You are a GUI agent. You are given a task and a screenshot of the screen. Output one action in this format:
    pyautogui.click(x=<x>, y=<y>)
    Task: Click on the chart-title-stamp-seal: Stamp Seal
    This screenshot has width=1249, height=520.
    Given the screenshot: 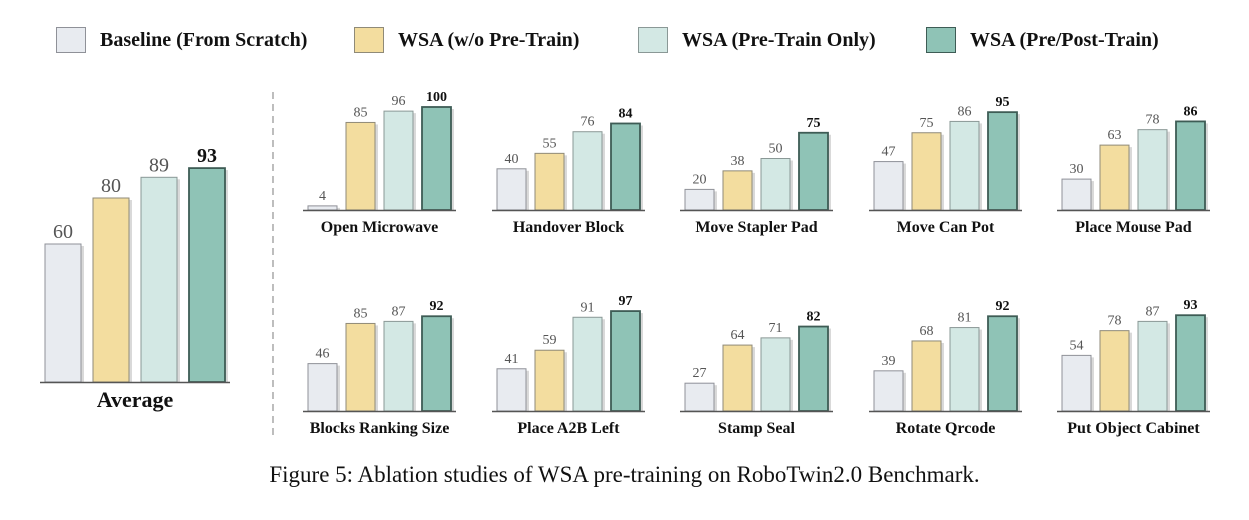 What is the action you would take?
    pyautogui.click(x=756, y=428)
    